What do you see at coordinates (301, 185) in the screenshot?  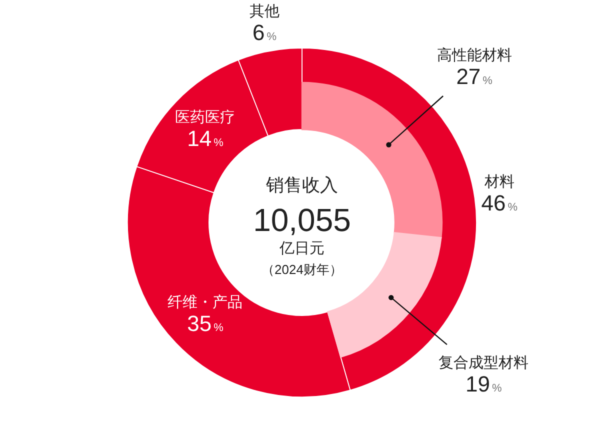 I see `text: 销售收入` at bounding box center [301, 185].